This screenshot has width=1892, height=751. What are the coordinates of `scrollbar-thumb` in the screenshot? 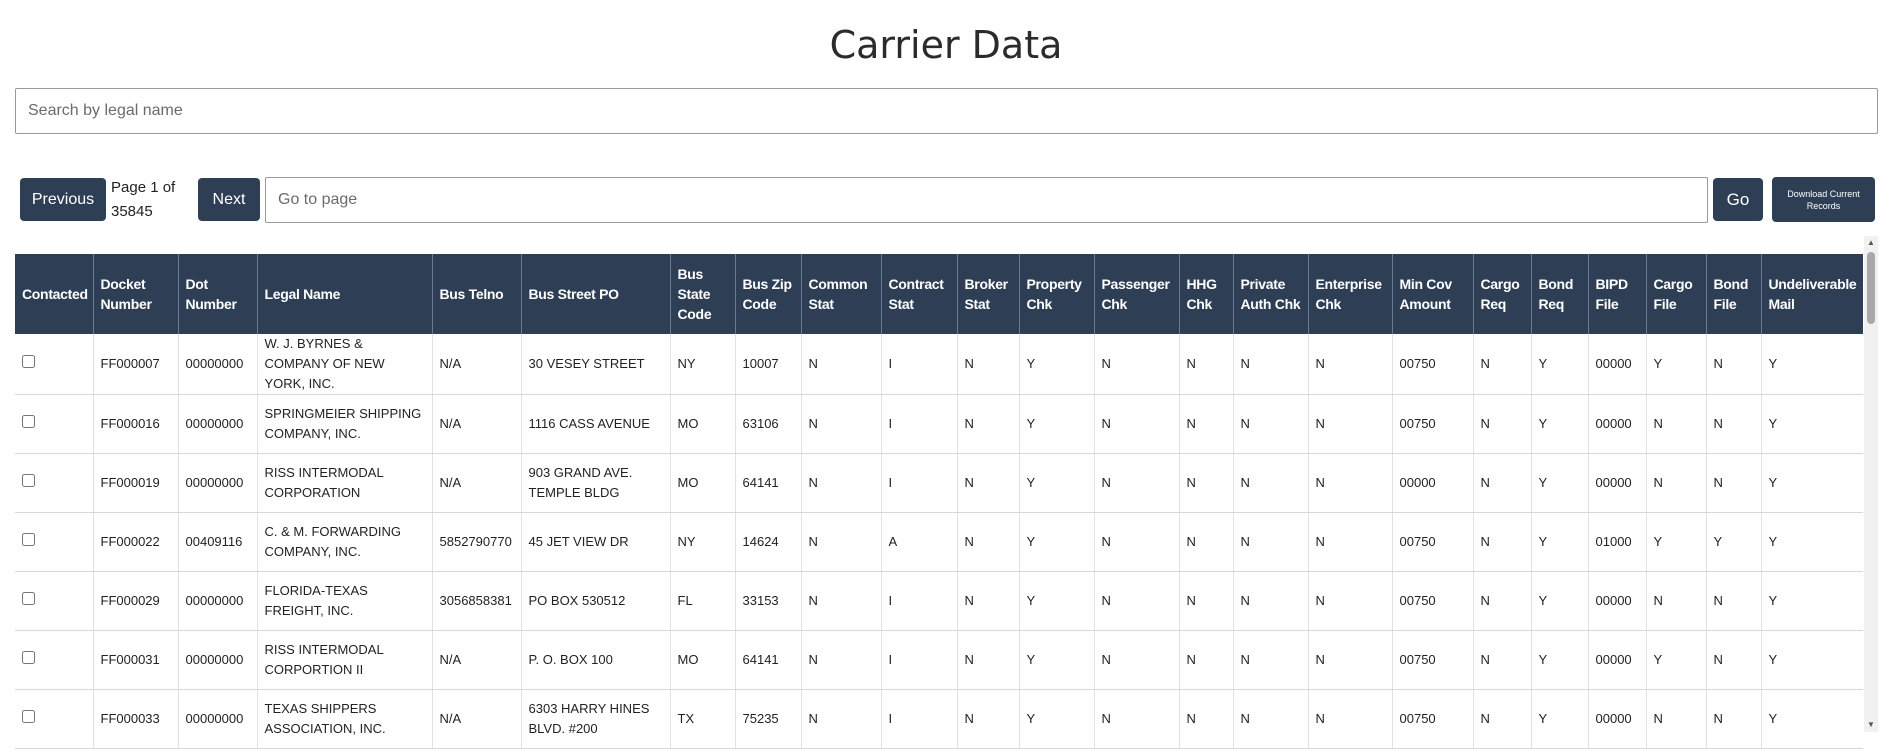 It's located at (1871, 288).